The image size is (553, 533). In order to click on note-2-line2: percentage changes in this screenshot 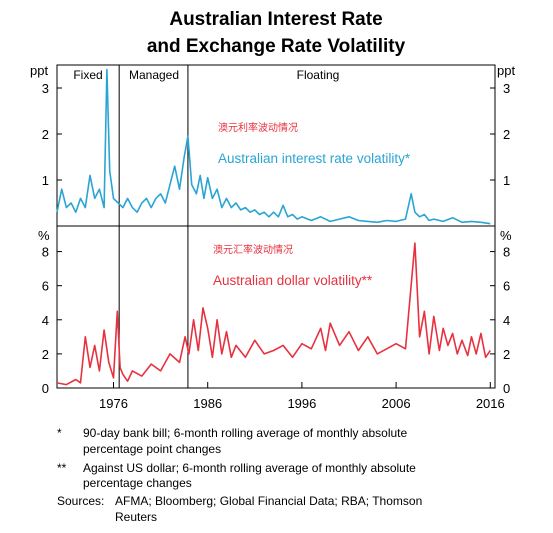, I will do `click(137, 483)`.